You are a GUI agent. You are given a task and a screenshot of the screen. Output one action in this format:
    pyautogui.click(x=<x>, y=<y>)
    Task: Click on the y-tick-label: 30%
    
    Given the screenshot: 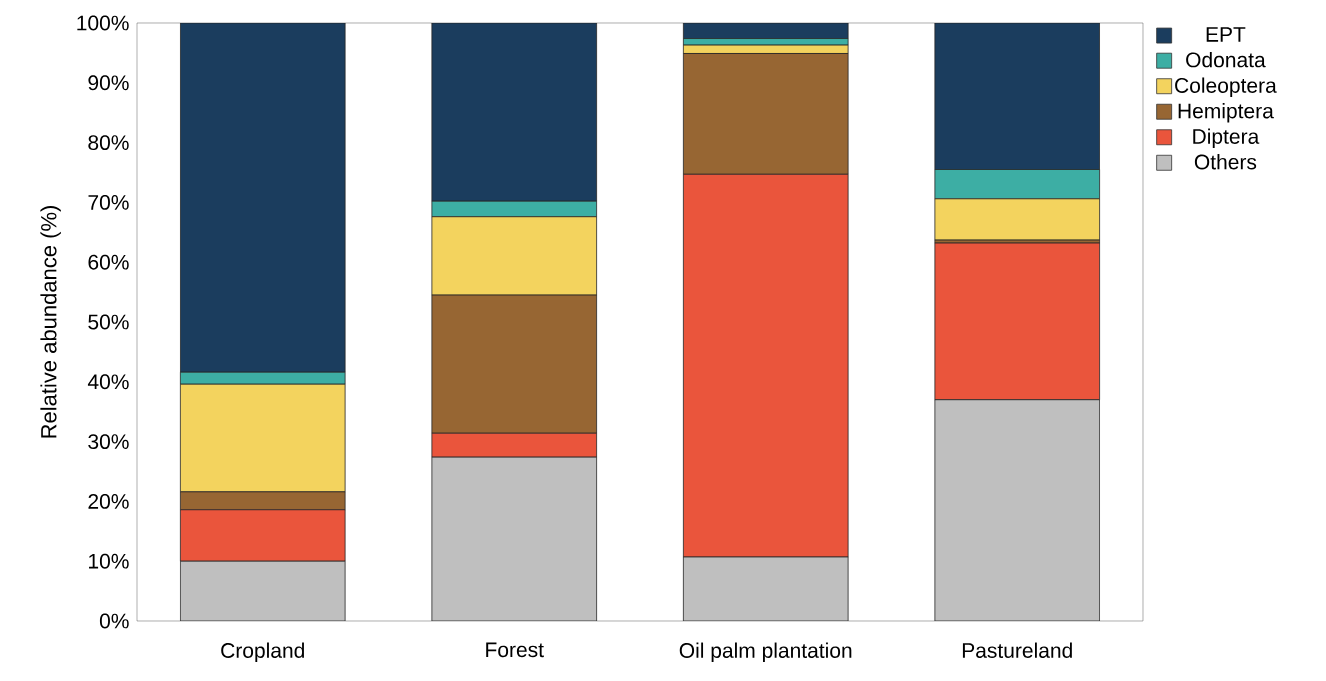 What is the action you would take?
    pyautogui.click(x=108, y=442)
    